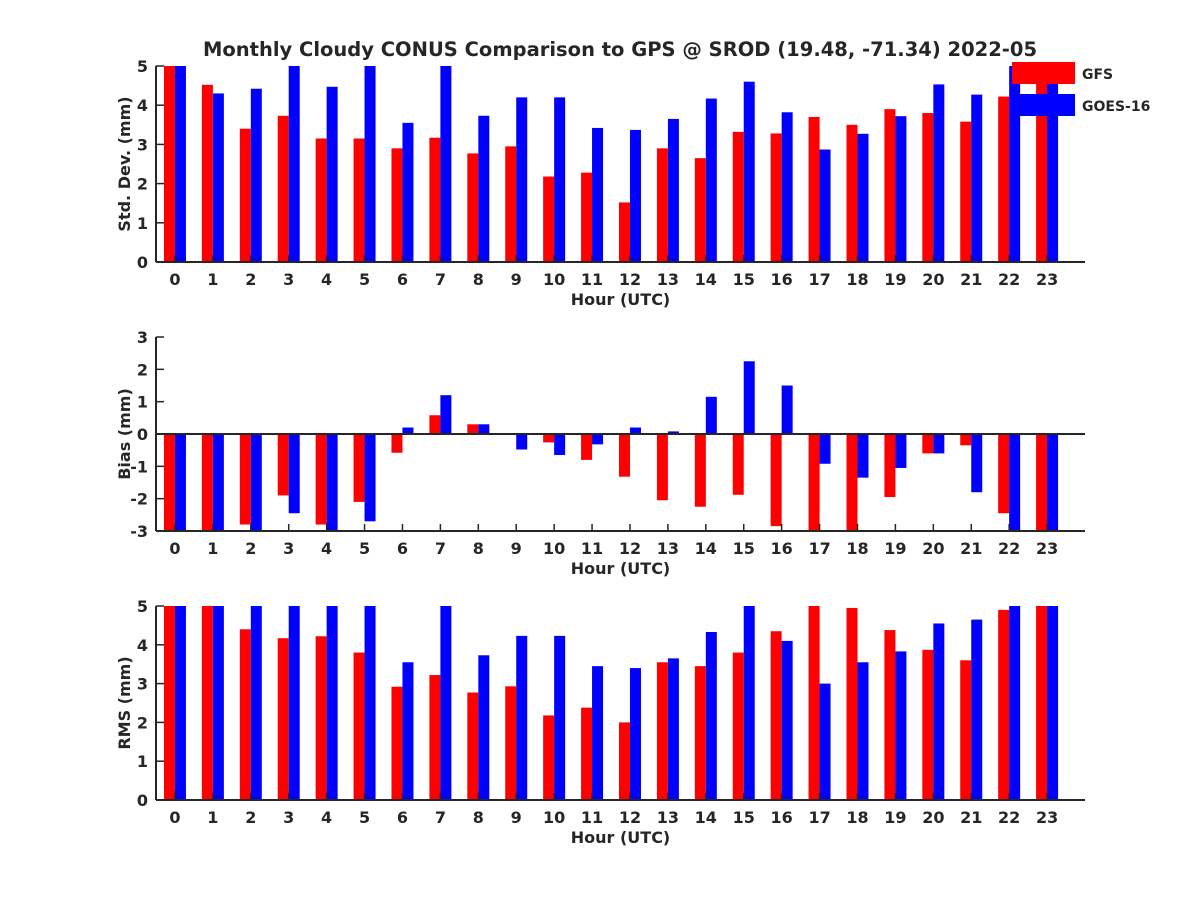 Image resolution: width=1200 pixels, height=900 pixels. Describe the element at coordinates (440, 817) in the screenshot. I see `x-tick-label: 7` at that location.